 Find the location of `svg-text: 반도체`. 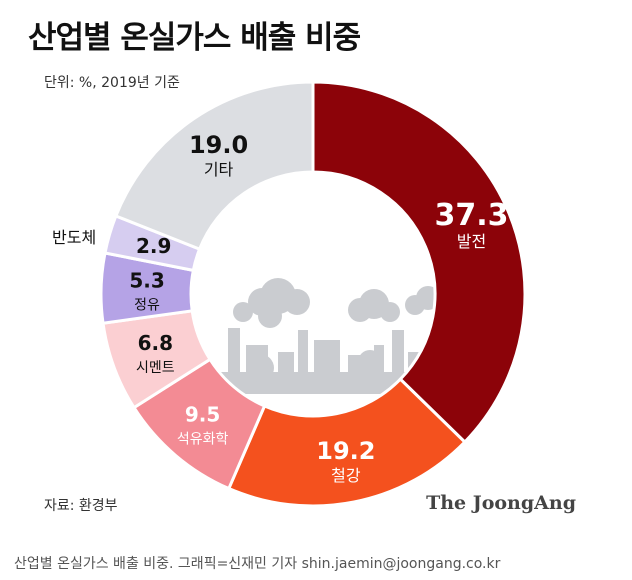

svg-text: 반도체 is located at coordinates (74, 237).